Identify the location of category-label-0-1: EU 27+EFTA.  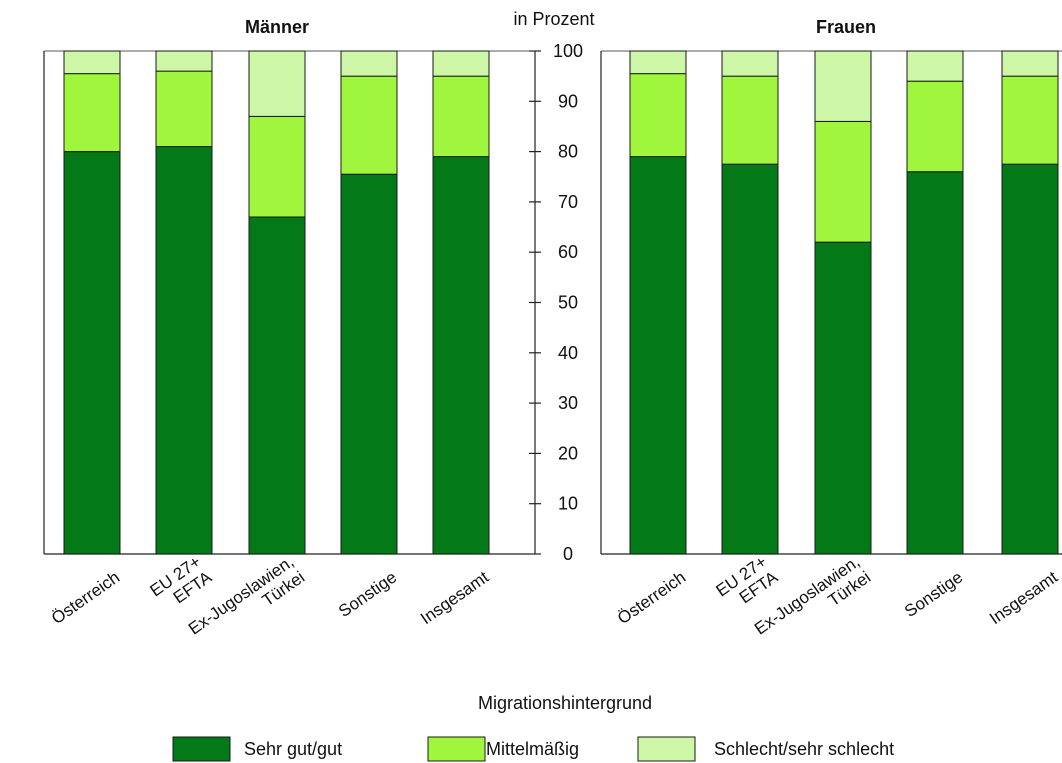
(181, 584).